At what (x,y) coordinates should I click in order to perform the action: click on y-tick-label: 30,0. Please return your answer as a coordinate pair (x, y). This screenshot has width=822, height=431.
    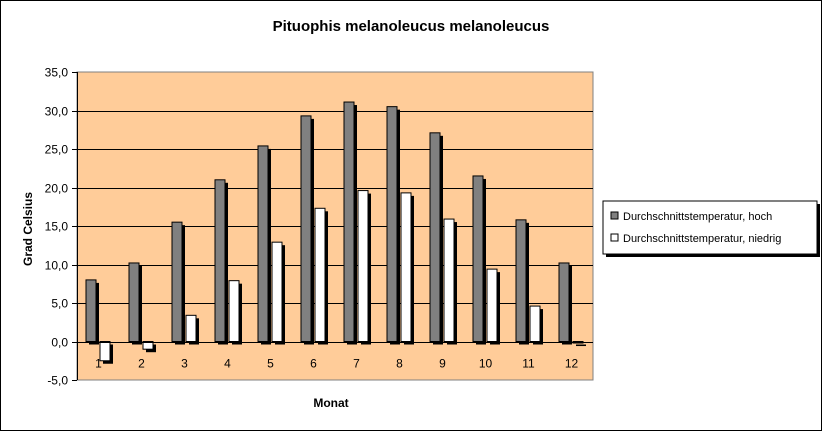
    Looking at the image, I should click on (57, 112).